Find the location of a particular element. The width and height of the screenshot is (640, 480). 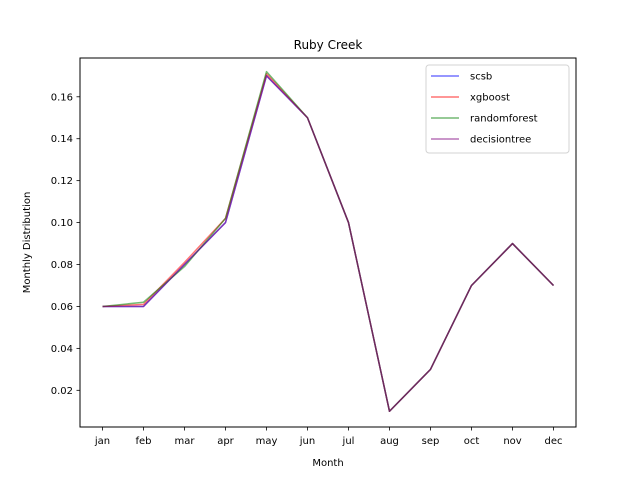

y-tick-label: 0.04 is located at coordinates (62, 349).